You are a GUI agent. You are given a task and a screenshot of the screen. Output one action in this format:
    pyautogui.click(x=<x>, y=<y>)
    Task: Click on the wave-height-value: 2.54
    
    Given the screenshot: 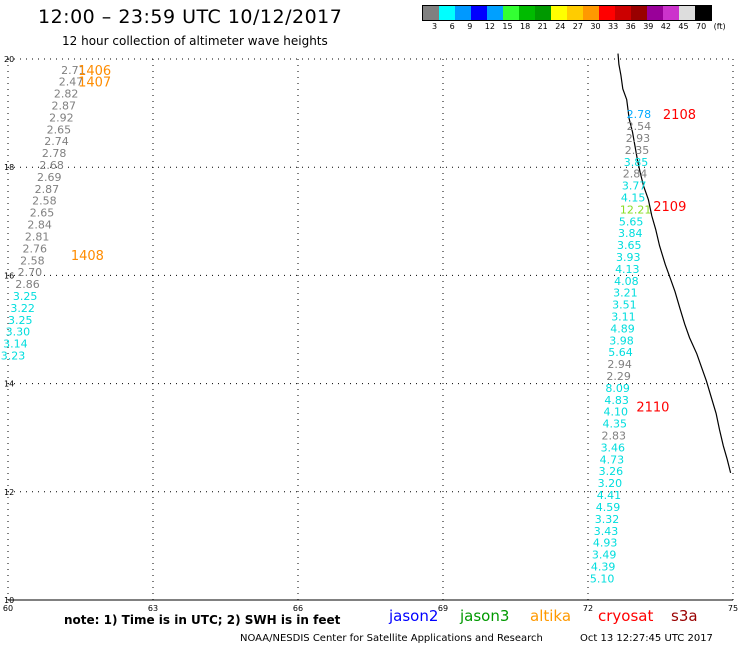 What is the action you would take?
    pyautogui.click(x=639, y=126)
    